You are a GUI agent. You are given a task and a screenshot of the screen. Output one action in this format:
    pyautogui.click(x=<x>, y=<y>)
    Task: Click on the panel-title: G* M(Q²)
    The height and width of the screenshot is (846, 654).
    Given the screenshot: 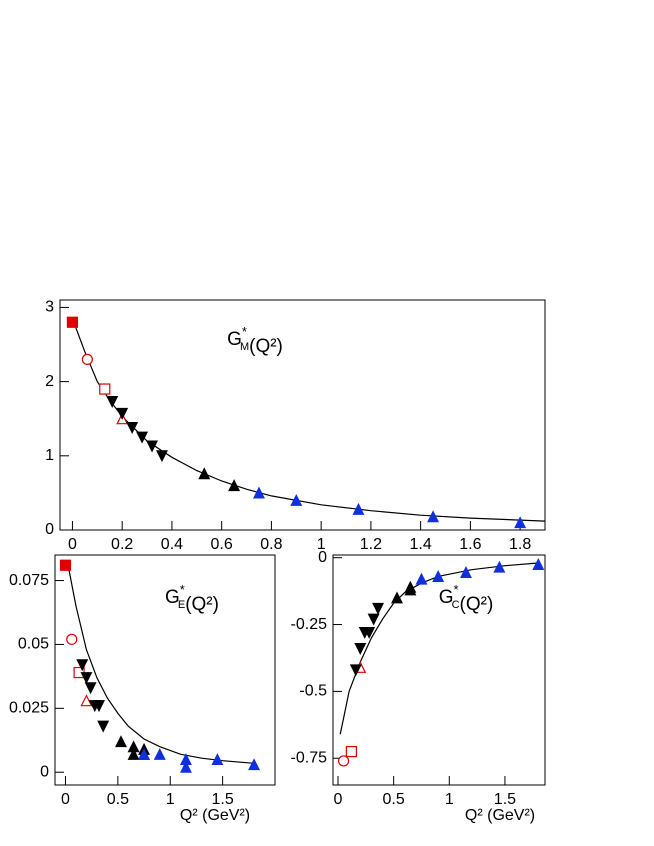 What is the action you would take?
    pyautogui.click(x=255, y=340)
    